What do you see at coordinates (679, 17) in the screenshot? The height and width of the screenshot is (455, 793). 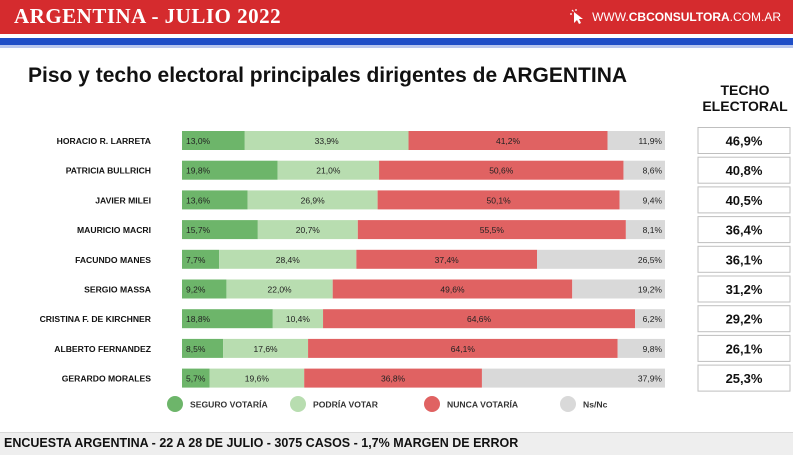 I see `brand-bold: CBCONSULTORA` at bounding box center [679, 17].